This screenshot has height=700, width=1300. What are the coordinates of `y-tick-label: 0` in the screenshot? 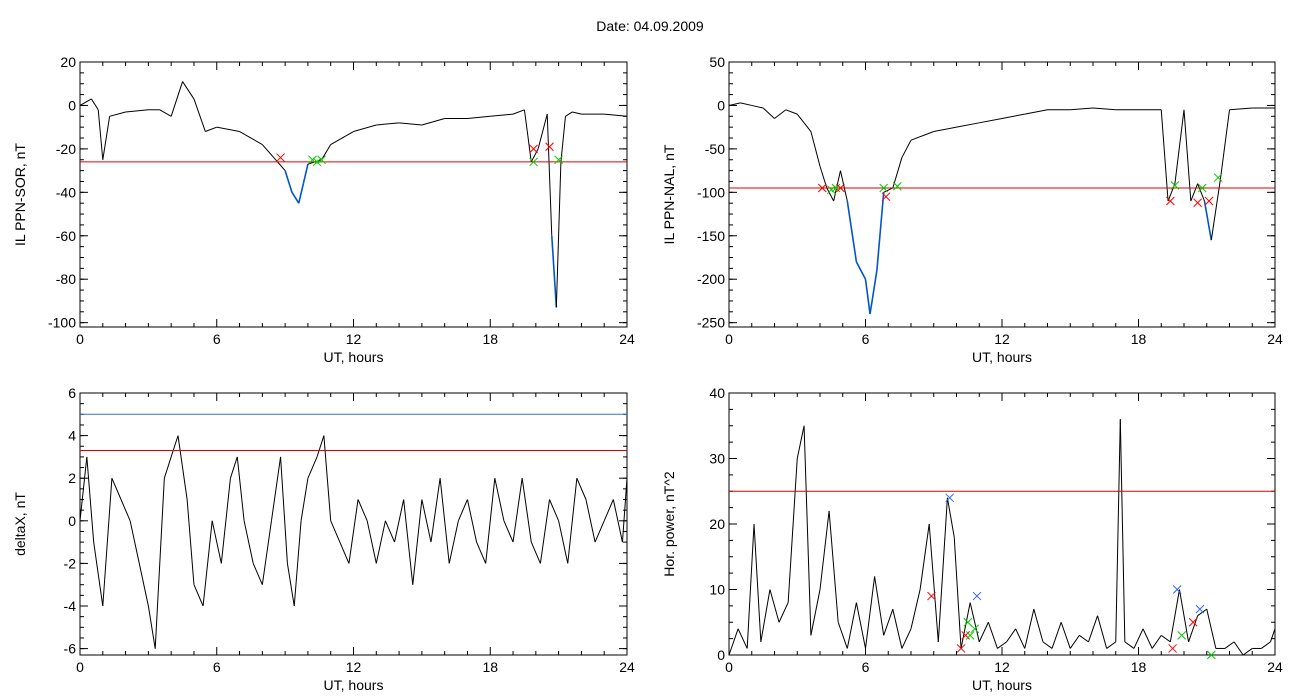 It's located at (721, 655).